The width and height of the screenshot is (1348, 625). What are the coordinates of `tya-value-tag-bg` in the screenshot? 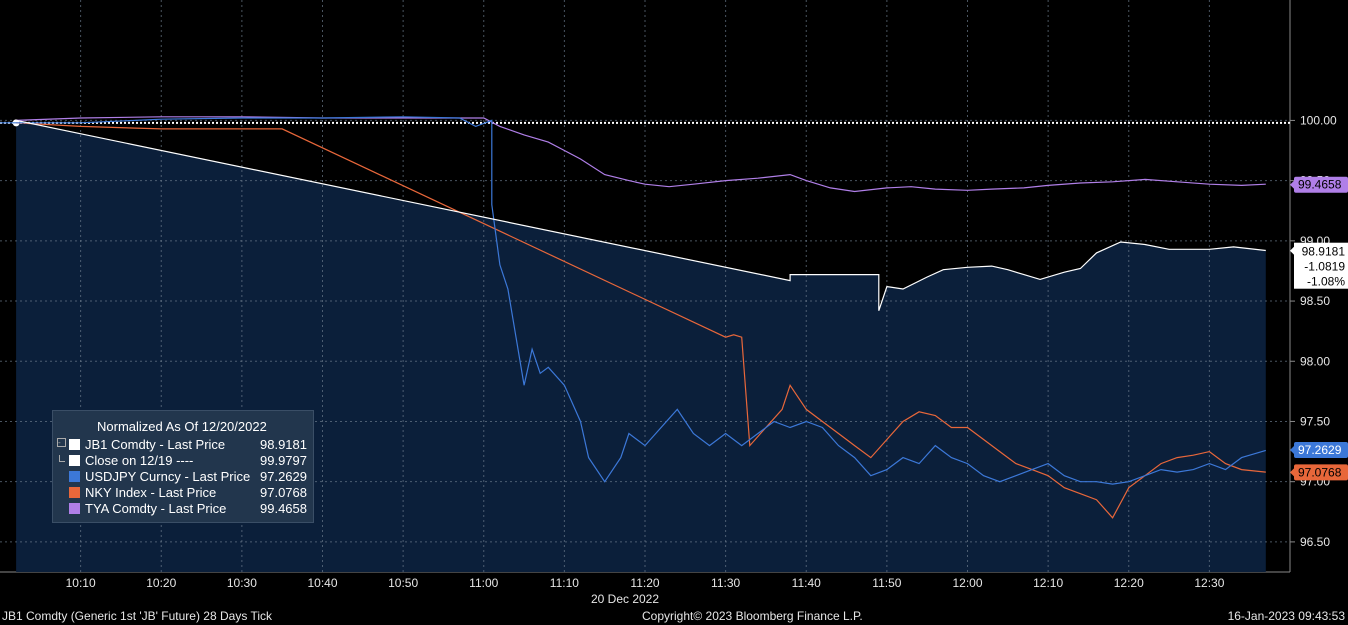 It's located at (1321, 184).